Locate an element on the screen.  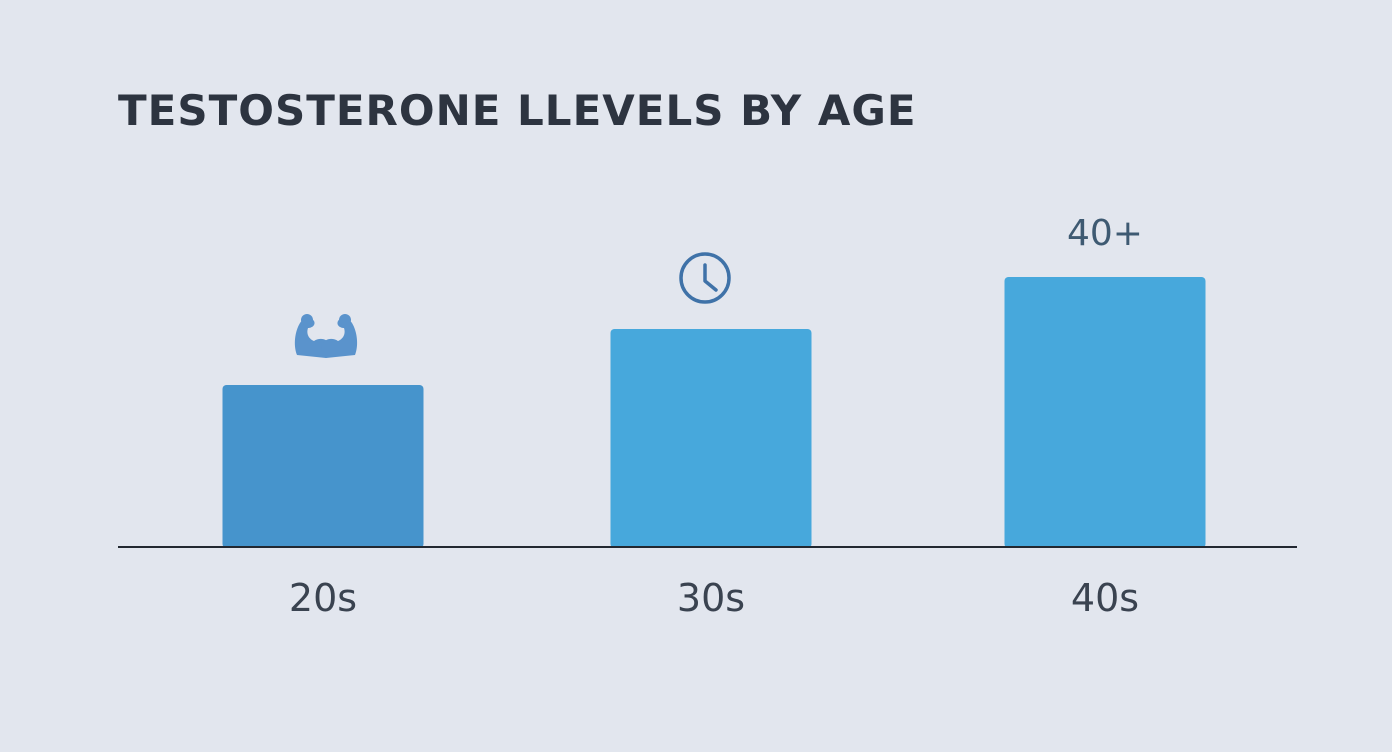
flexed-arms-icon is located at coordinates (326, 336).